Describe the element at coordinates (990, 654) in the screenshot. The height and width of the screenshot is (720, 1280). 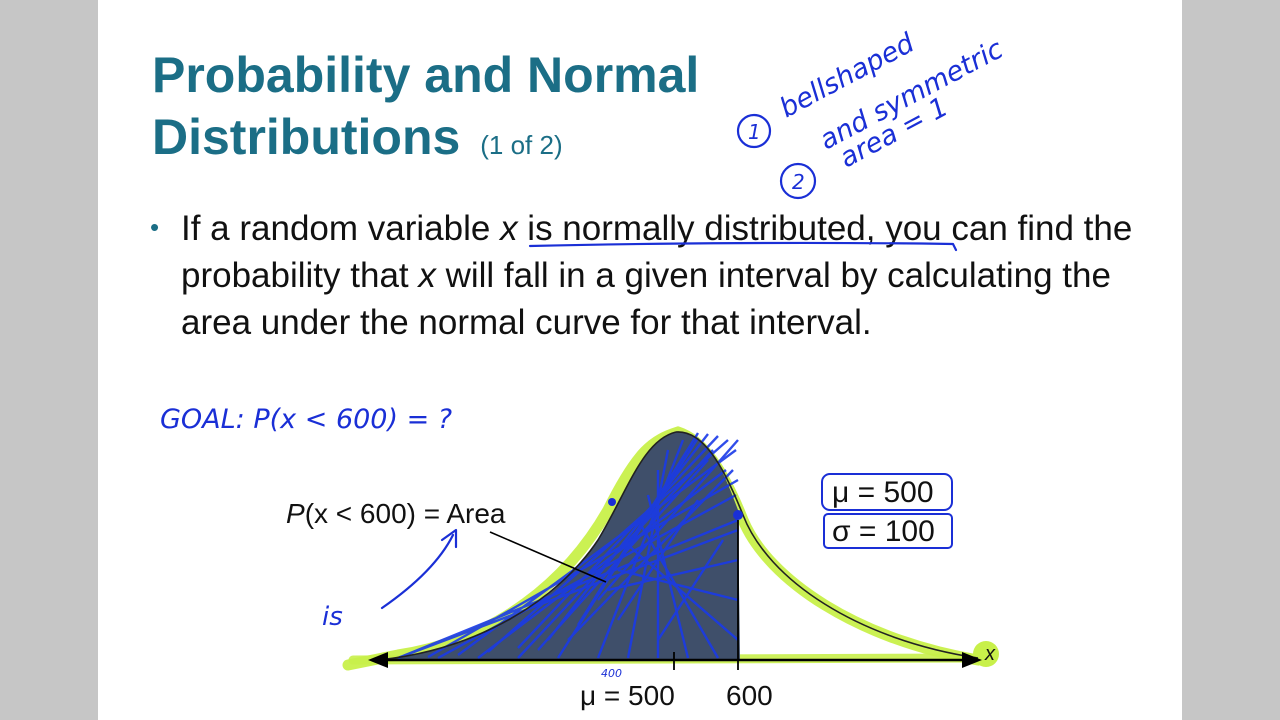
I see `axis-variable: x` at that location.